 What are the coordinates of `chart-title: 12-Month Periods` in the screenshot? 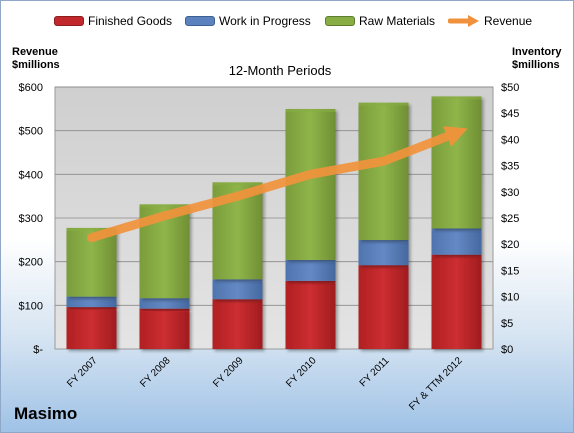 It's located at (280, 70).